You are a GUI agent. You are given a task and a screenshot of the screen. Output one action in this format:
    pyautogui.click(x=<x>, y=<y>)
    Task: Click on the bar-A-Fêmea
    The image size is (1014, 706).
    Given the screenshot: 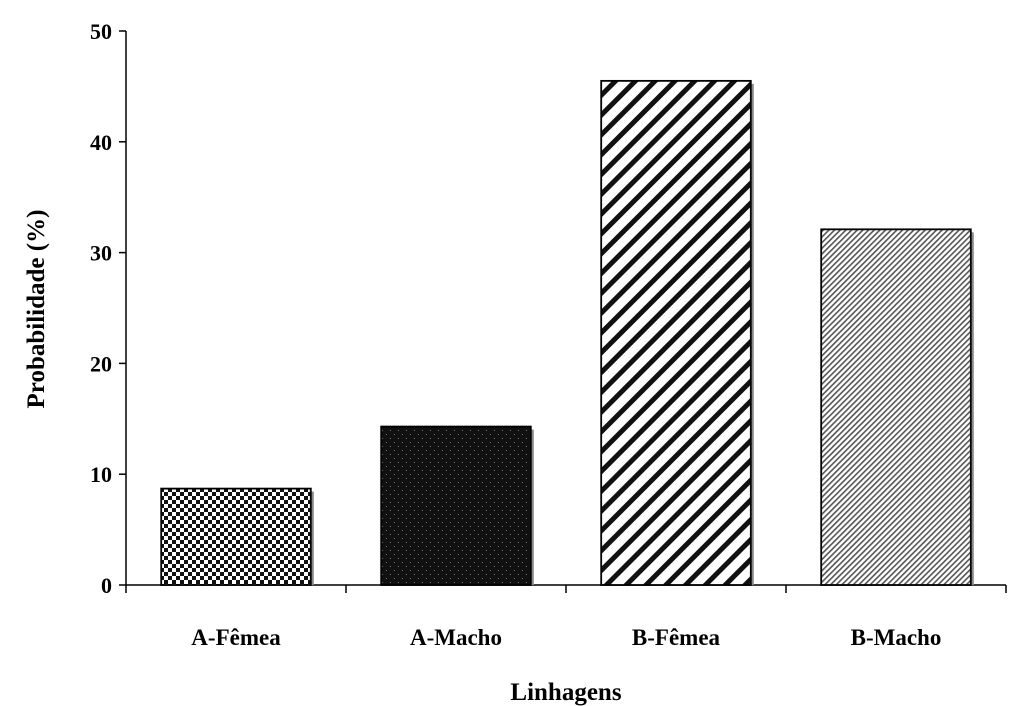 What is the action you would take?
    pyautogui.click(x=236, y=536)
    